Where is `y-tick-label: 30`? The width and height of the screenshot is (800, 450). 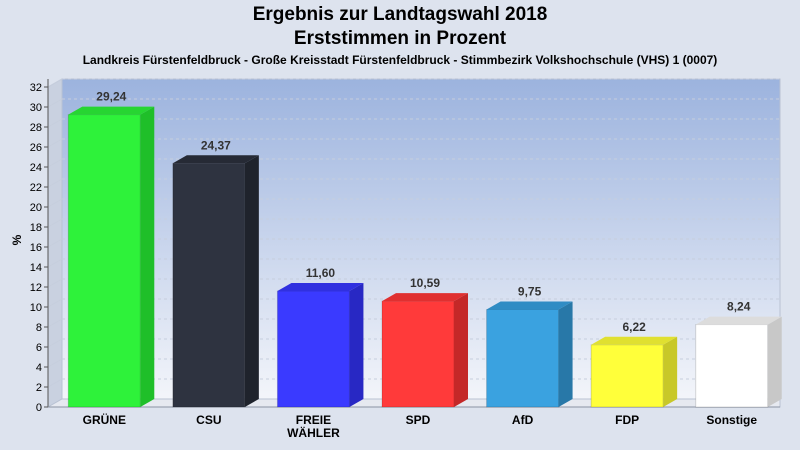
y-tick-label: 30 is located at coordinates (36, 108).